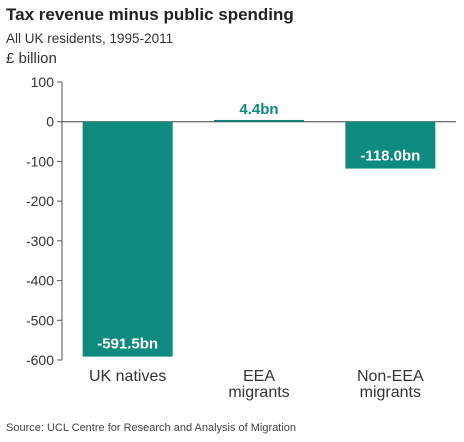 This screenshot has height=442, width=464. What do you see at coordinates (40, 161) in the screenshot?
I see `y-tick-label: -100` at bounding box center [40, 161].